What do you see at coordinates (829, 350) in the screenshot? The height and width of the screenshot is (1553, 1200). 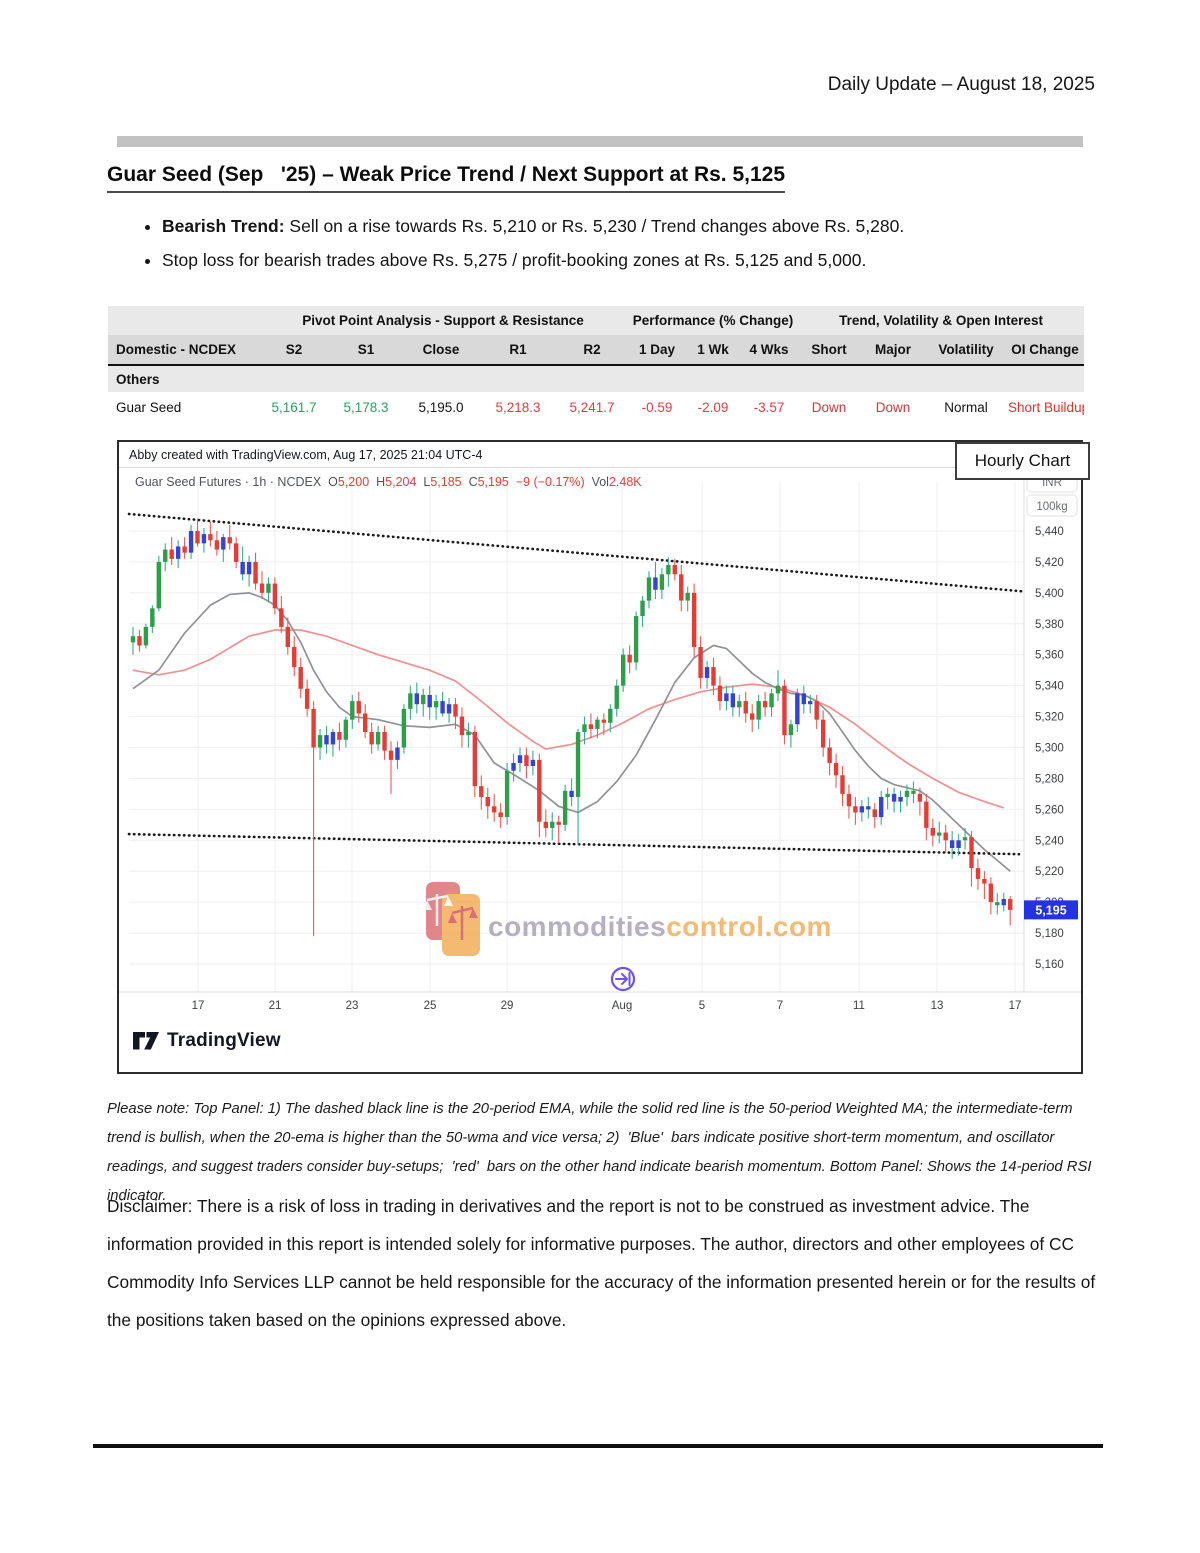 I see `table-column-header: Short` at bounding box center [829, 350].